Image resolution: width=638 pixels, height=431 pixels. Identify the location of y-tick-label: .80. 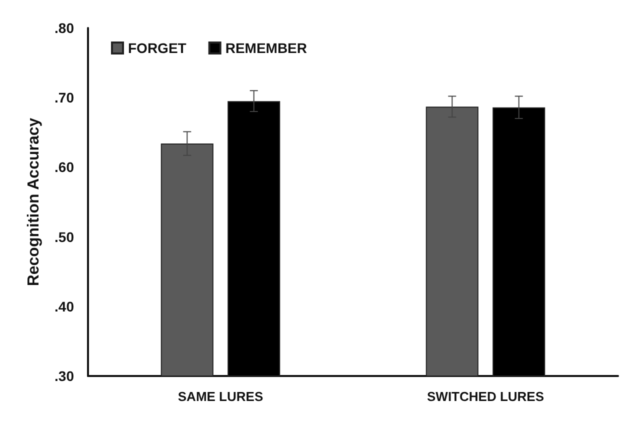
(64, 28).